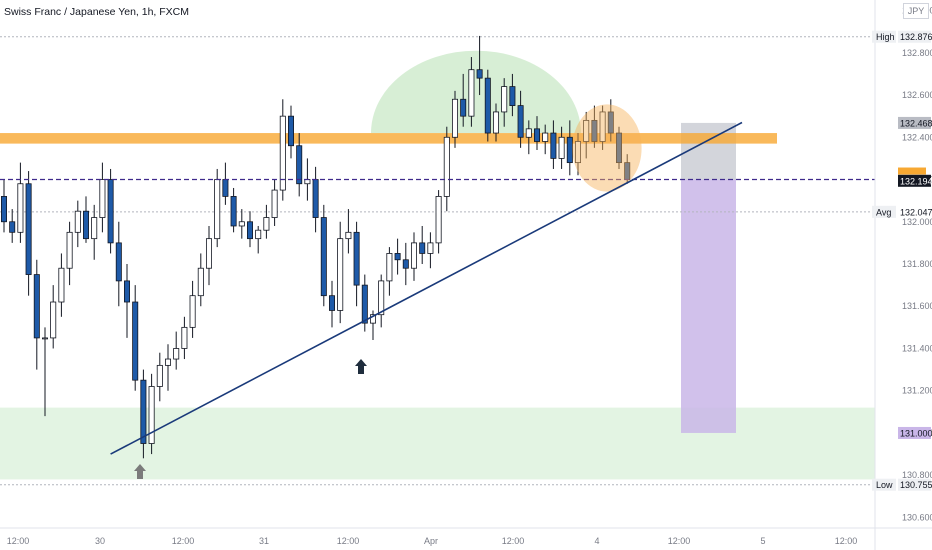 The width and height of the screenshot is (932, 550). What do you see at coordinates (708, 151) in the screenshot?
I see `stop-loss-box` at bounding box center [708, 151].